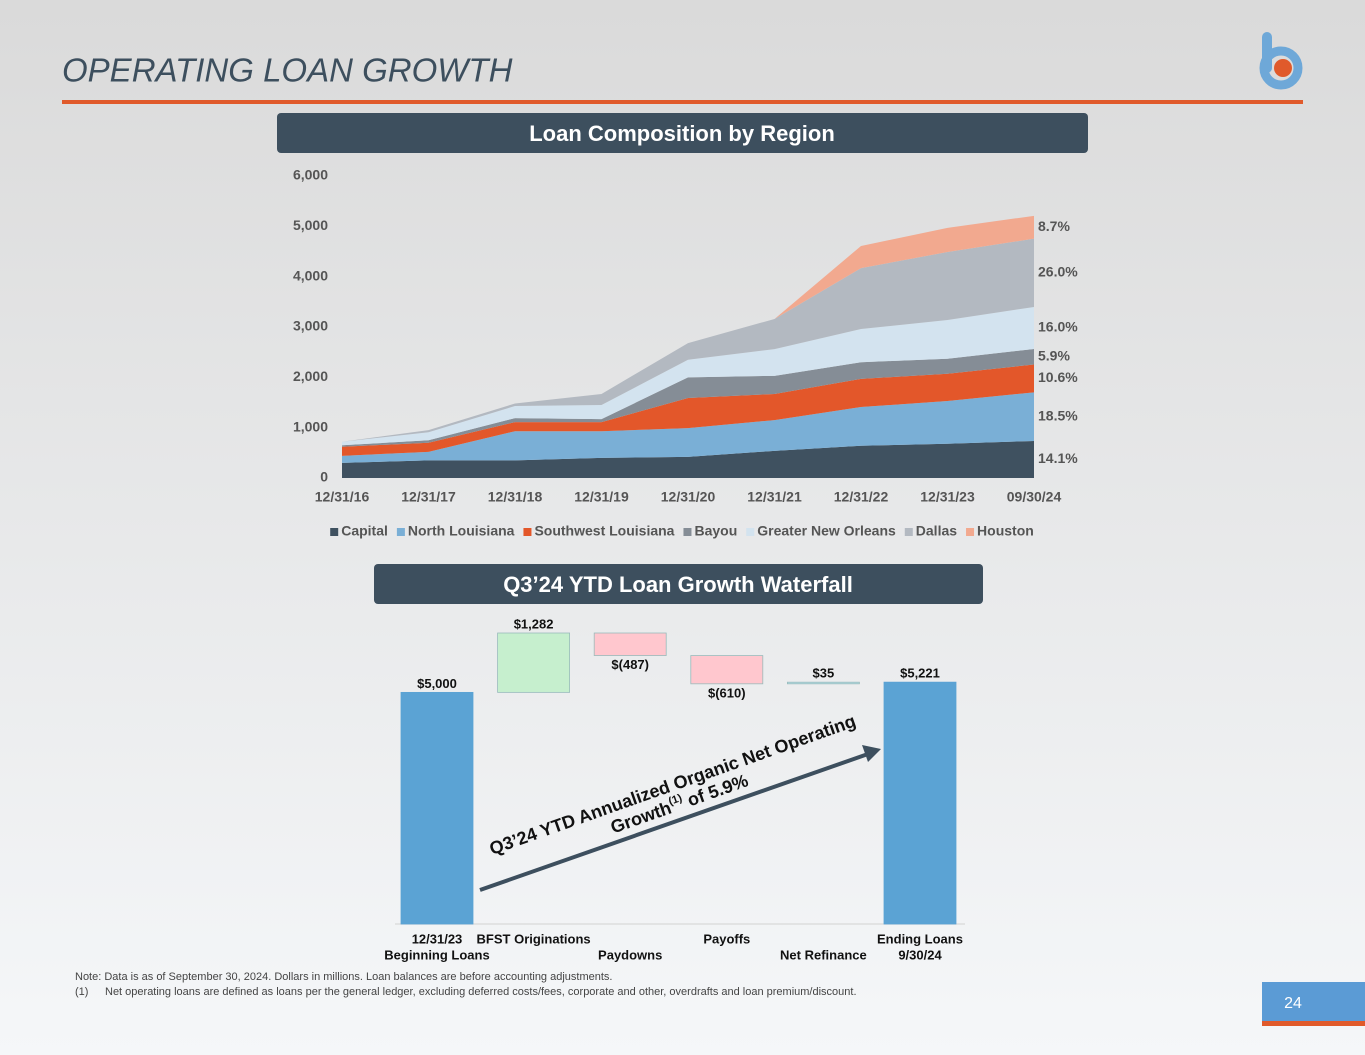  Describe the element at coordinates (1005, 531) in the screenshot. I see `legend-label: Houston` at that location.